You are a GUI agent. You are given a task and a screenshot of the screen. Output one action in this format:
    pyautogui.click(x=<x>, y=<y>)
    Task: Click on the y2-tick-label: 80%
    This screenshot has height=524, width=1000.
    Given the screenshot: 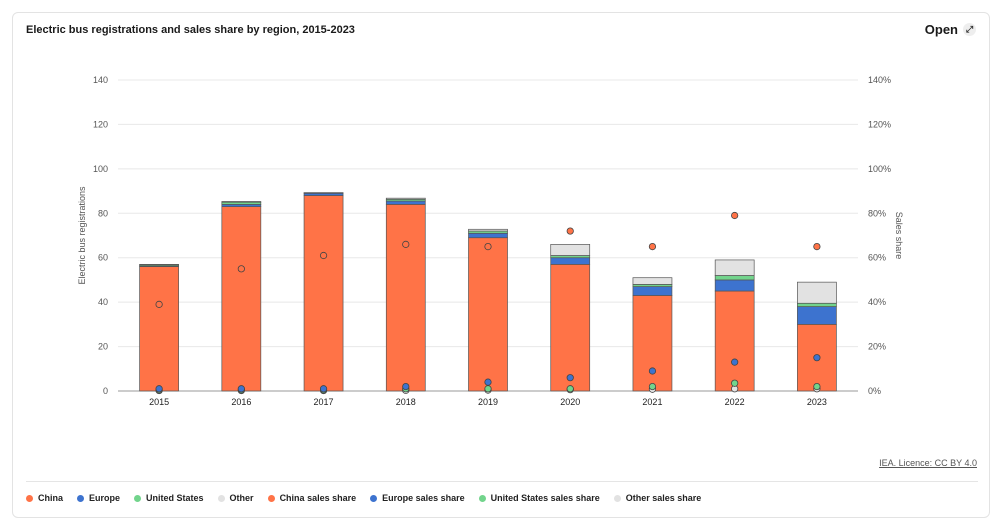 What is the action you would take?
    pyautogui.click(x=877, y=213)
    